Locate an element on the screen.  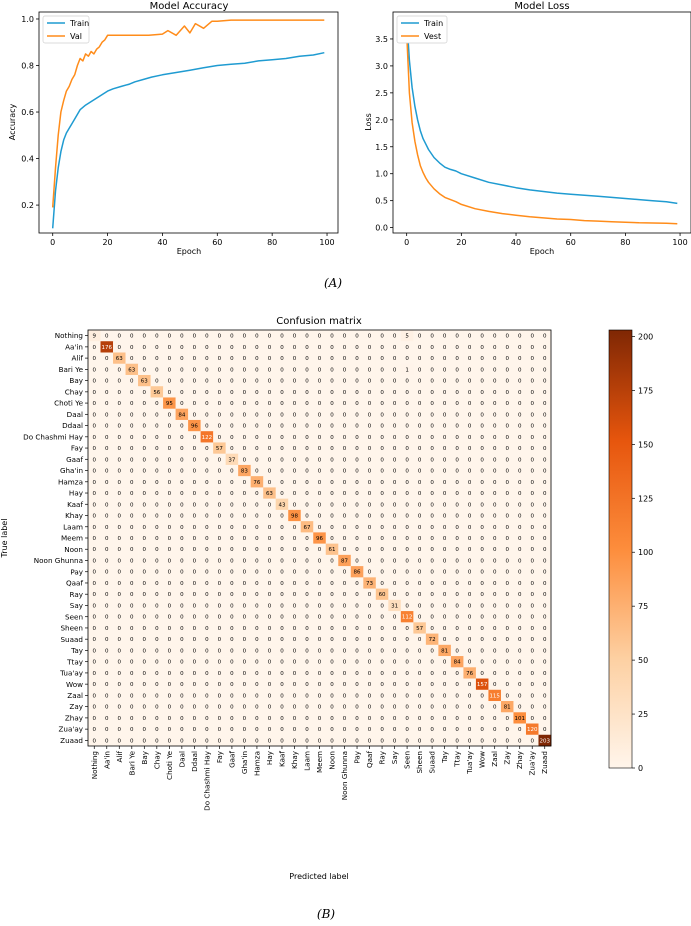
row-label: Zuaad is located at coordinates (71, 740).